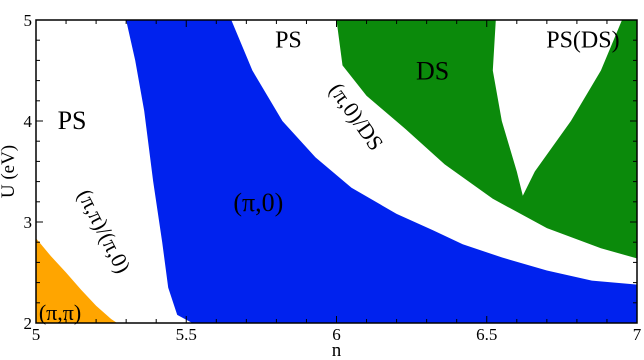  What do you see at coordinates (28, 121) in the screenshot?
I see `y-tick-label: 4` at bounding box center [28, 121].